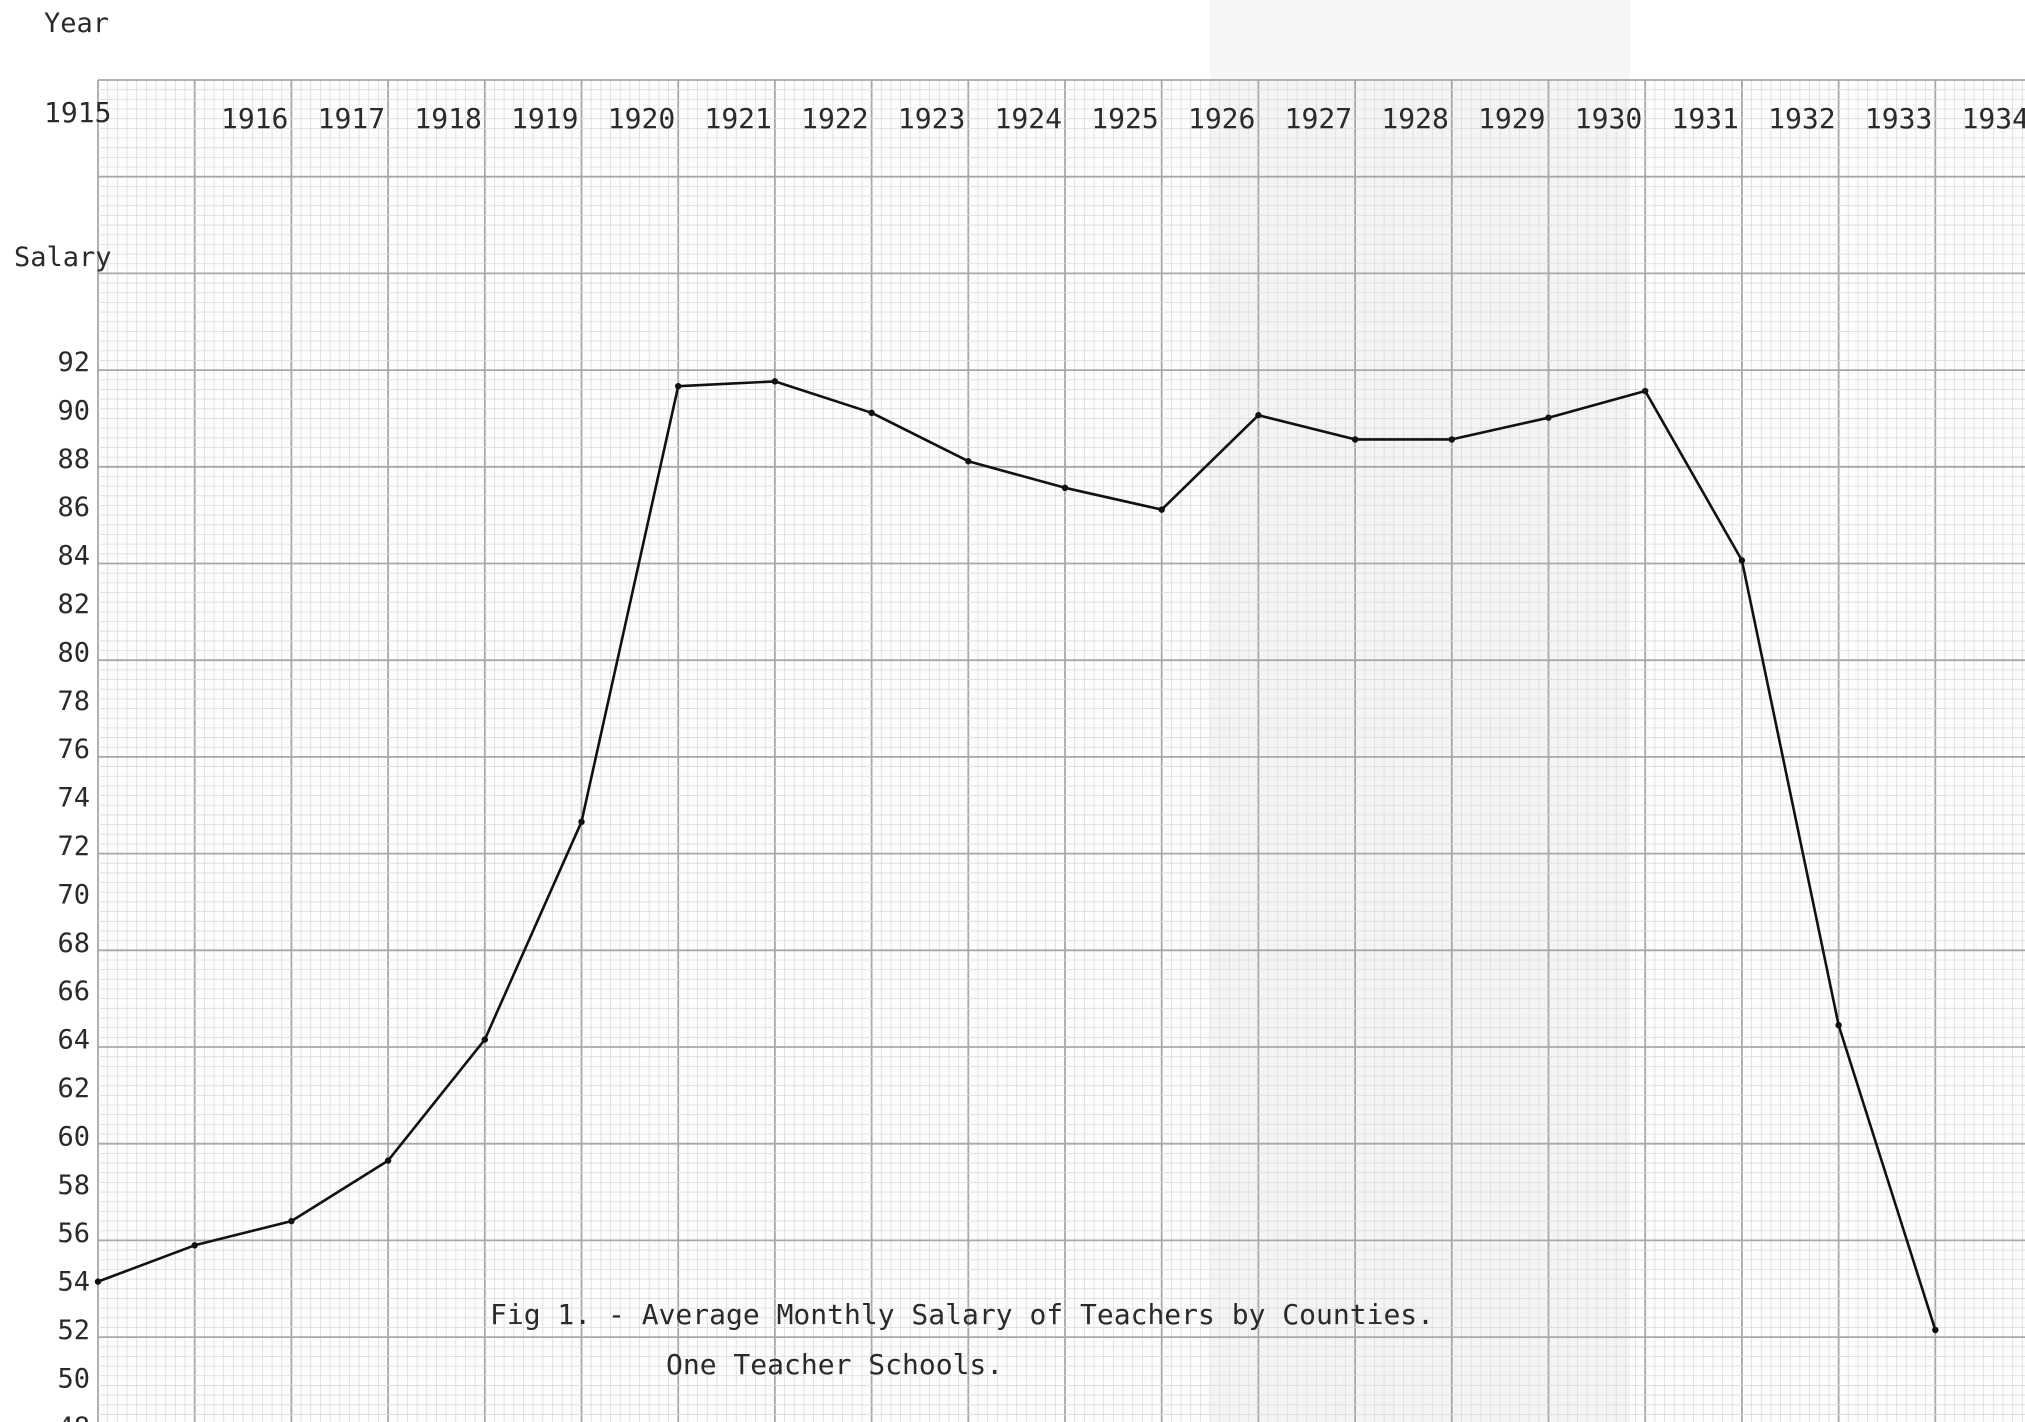 The height and width of the screenshot is (1422, 2025). What do you see at coordinates (73, 1040) in the screenshot?
I see `y-tick-label: 64` at bounding box center [73, 1040].